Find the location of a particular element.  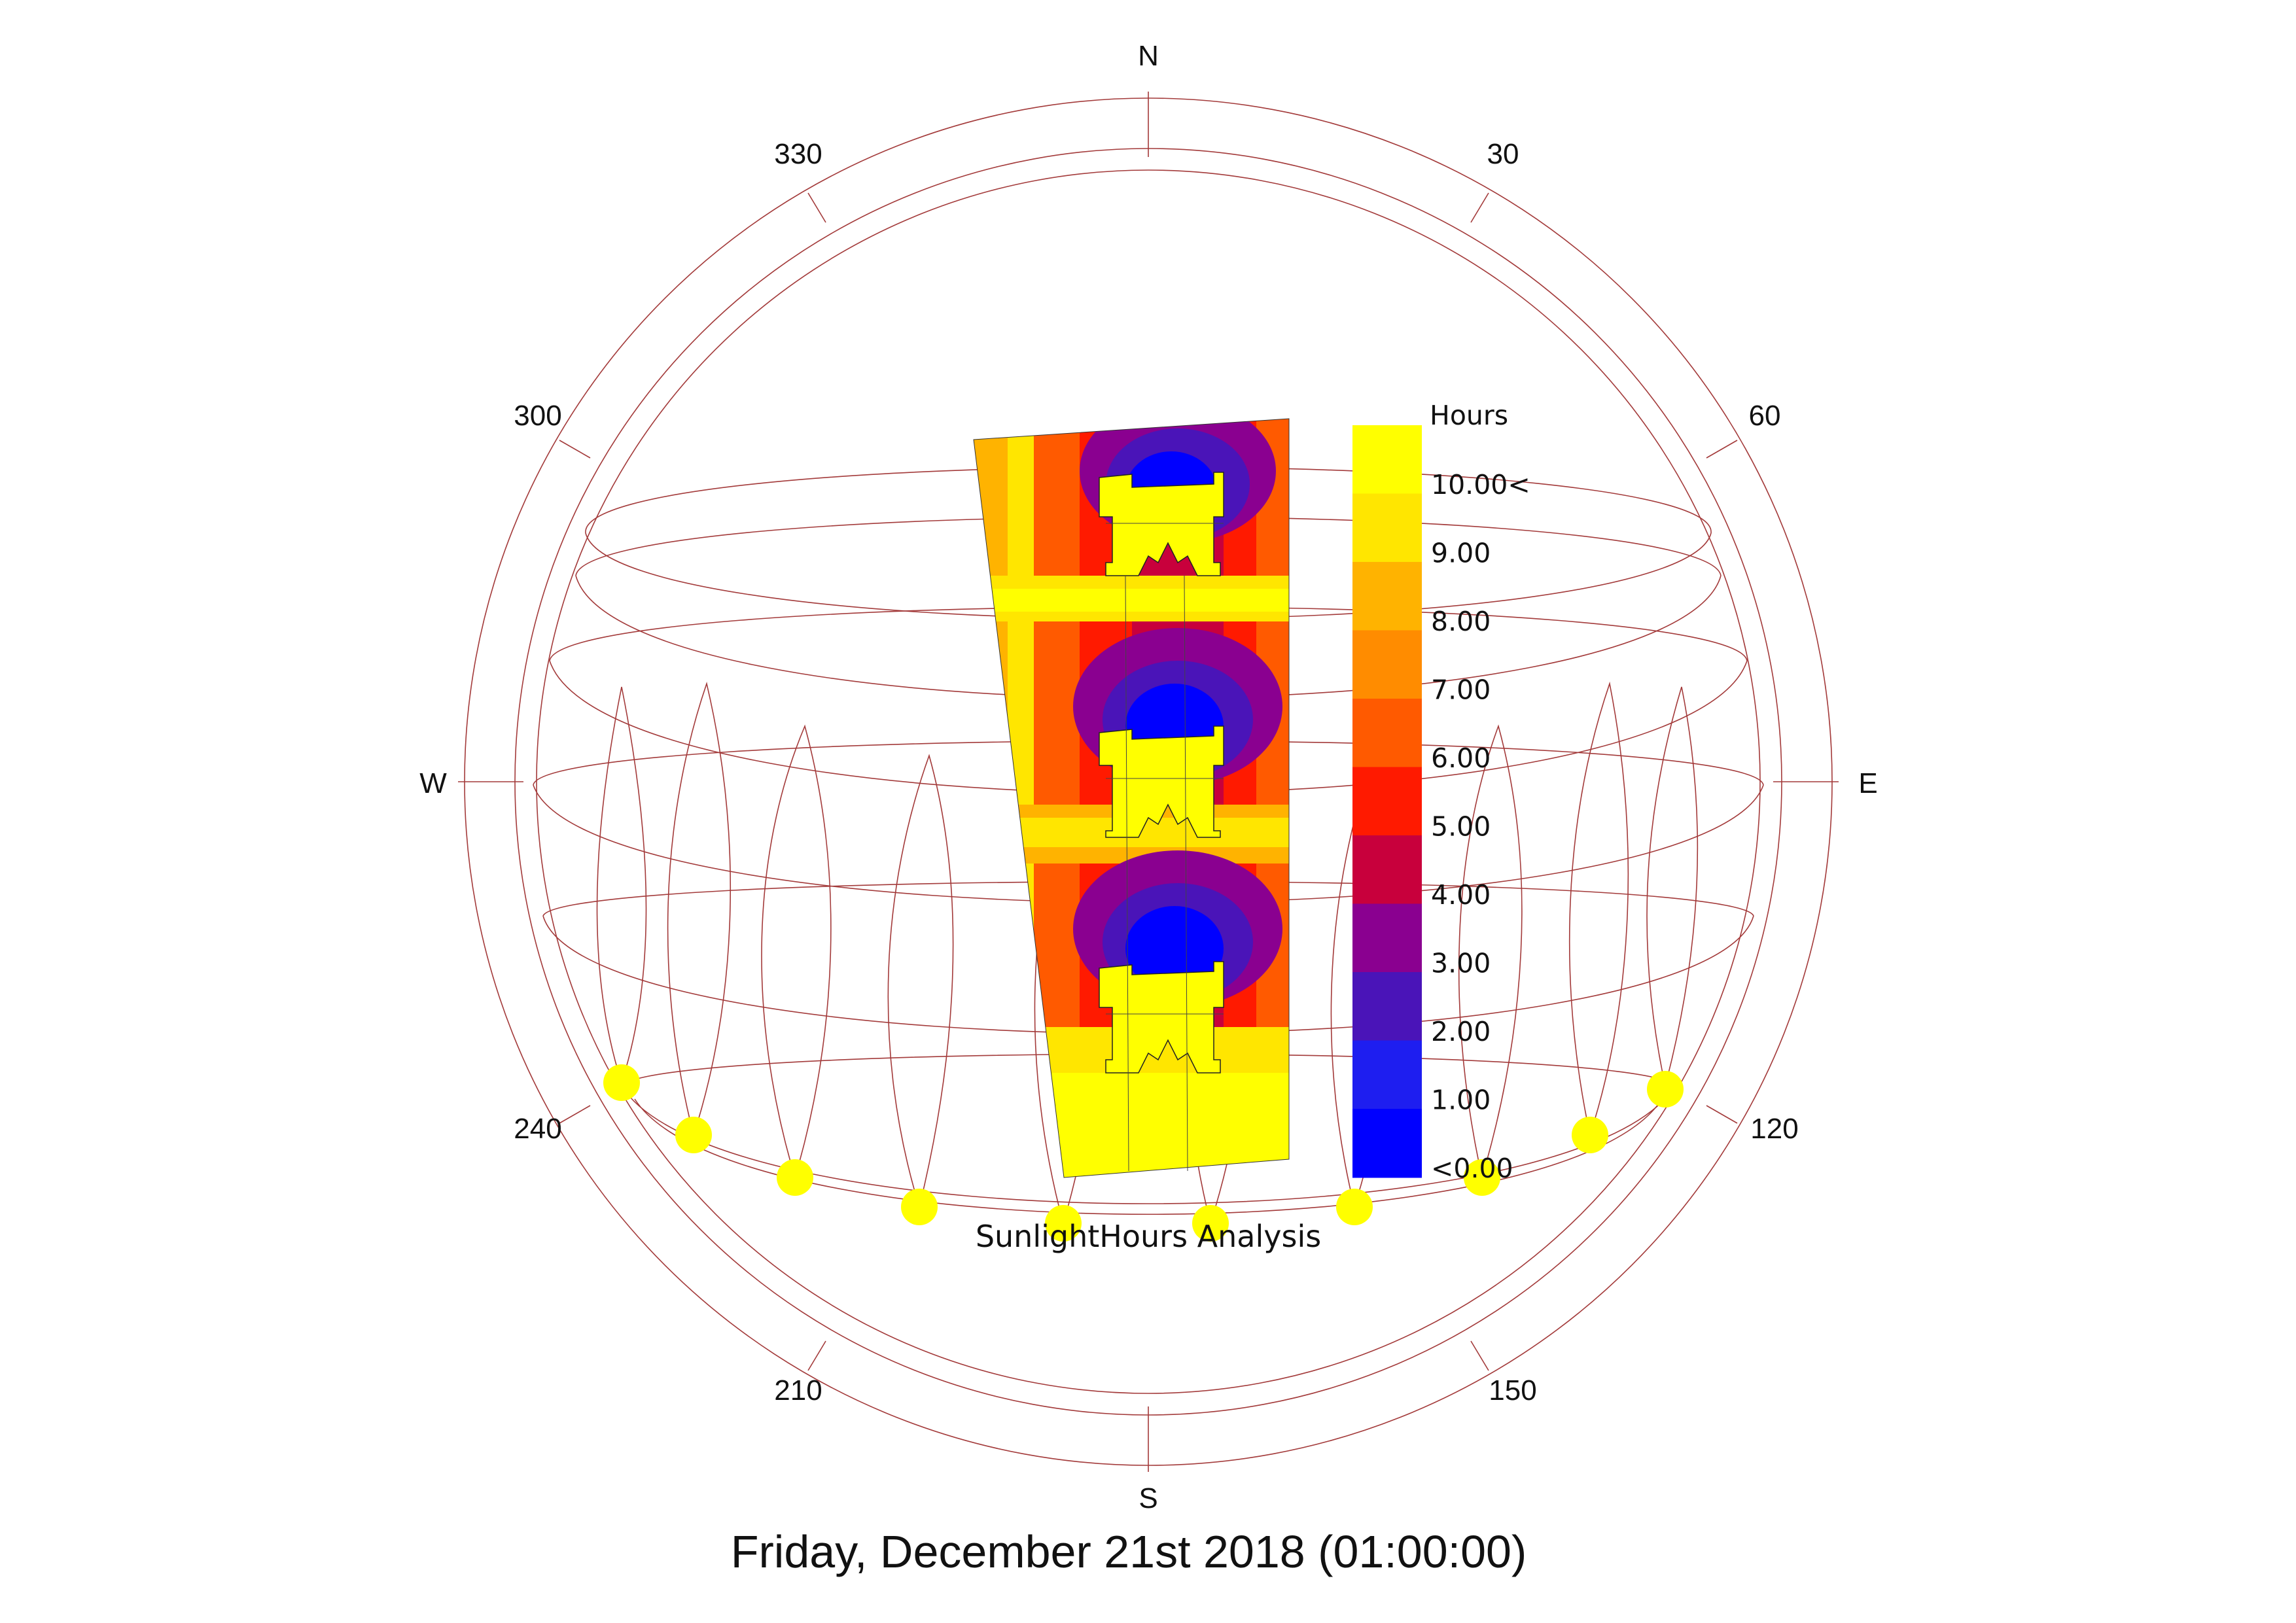

legend-label: 9.00 is located at coordinates (1461, 553).